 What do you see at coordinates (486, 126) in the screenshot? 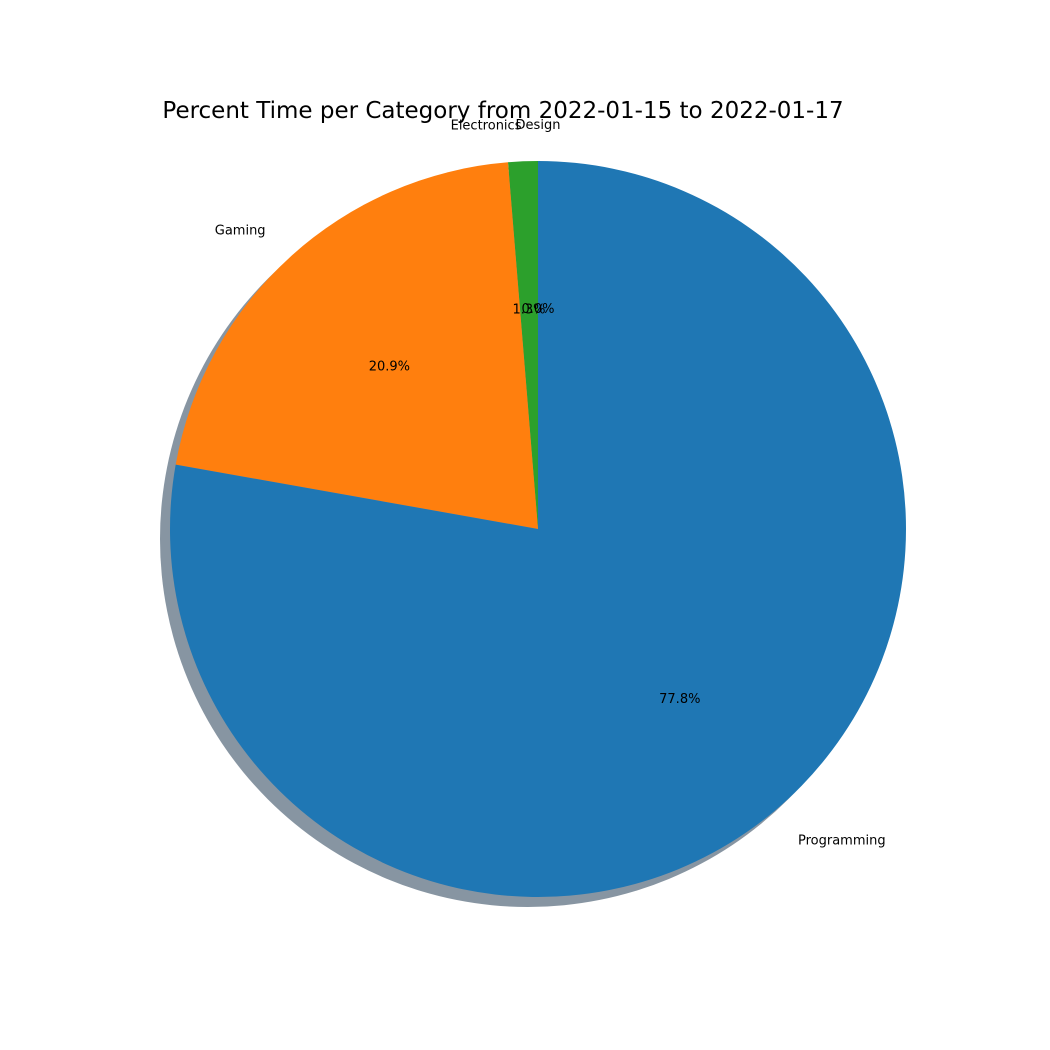
I see `slice-label-electronics: Electronics` at bounding box center [486, 126].